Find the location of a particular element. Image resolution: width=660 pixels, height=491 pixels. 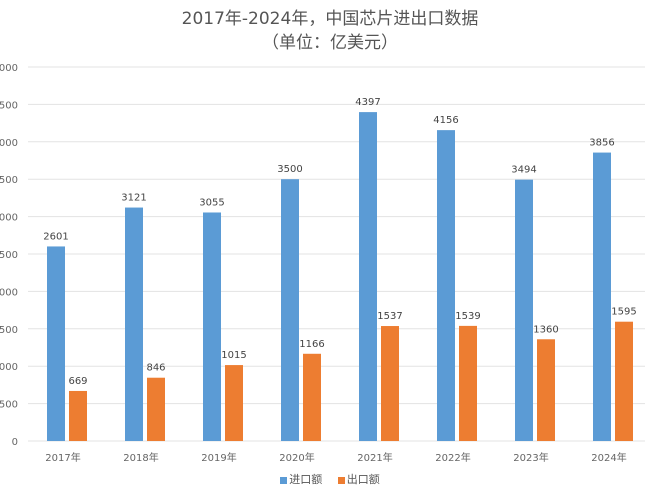

data-label: 3494 is located at coordinates (523, 170).